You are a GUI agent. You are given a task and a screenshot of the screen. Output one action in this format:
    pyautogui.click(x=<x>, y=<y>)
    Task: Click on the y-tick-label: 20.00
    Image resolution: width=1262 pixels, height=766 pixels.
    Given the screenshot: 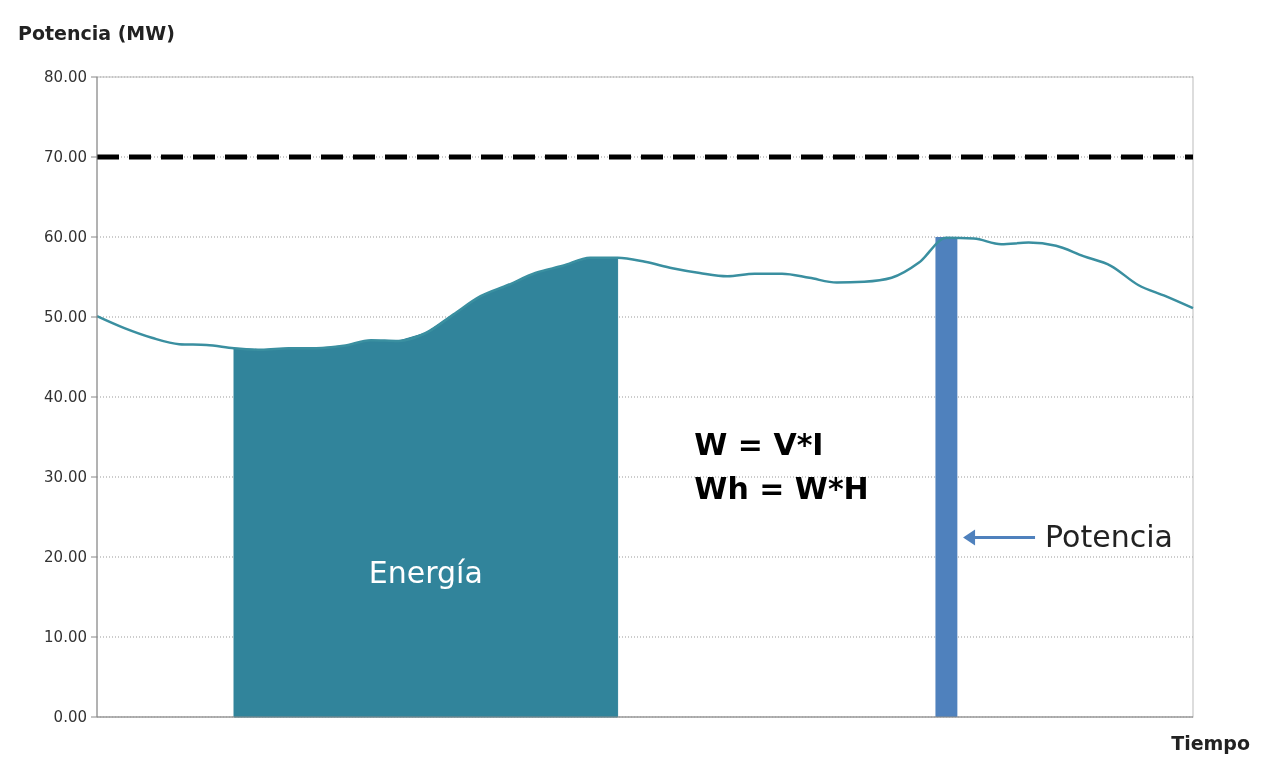 What is the action you would take?
    pyautogui.click(x=65, y=557)
    